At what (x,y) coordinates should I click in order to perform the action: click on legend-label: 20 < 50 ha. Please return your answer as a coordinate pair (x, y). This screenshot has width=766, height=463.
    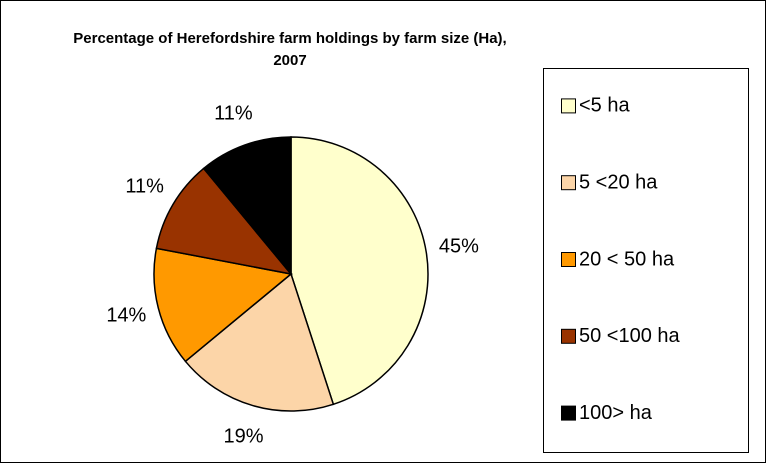
    Looking at the image, I should click on (627, 259).